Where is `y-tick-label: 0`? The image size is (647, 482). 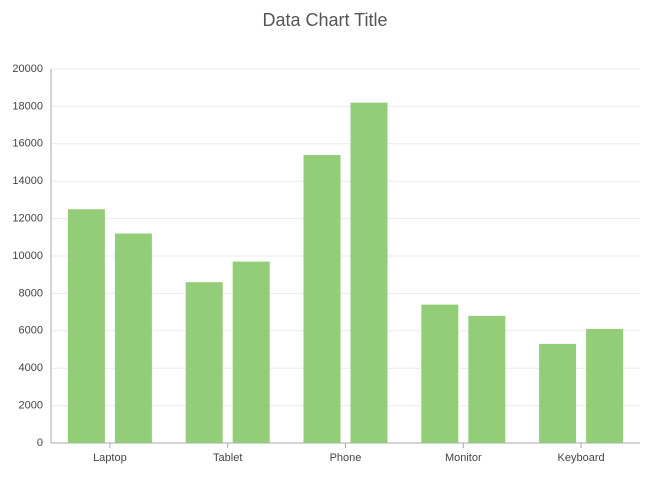
y-tick-label: 0 is located at coordinates (40, 443).